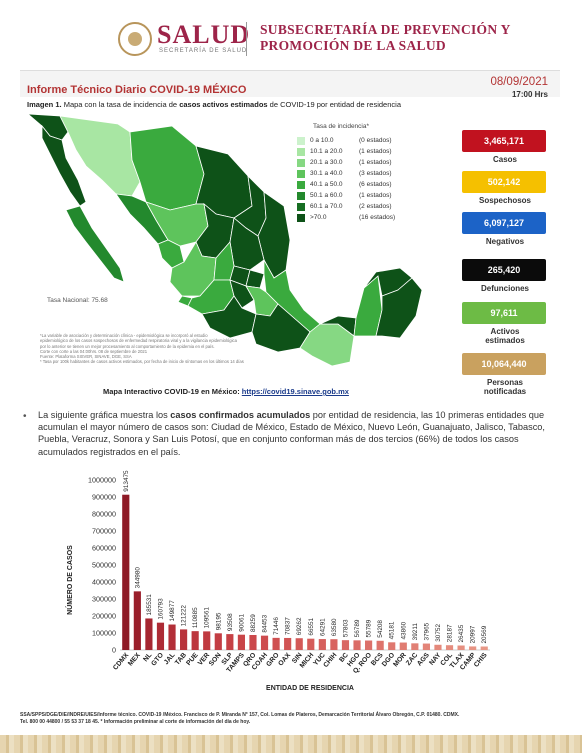 The width and height of the screenshot is (582, 753). What do you see at coordinates (265, 623) in the screenshot?
I see `bar-value-label: 84453` at bounding box center [265, 623].